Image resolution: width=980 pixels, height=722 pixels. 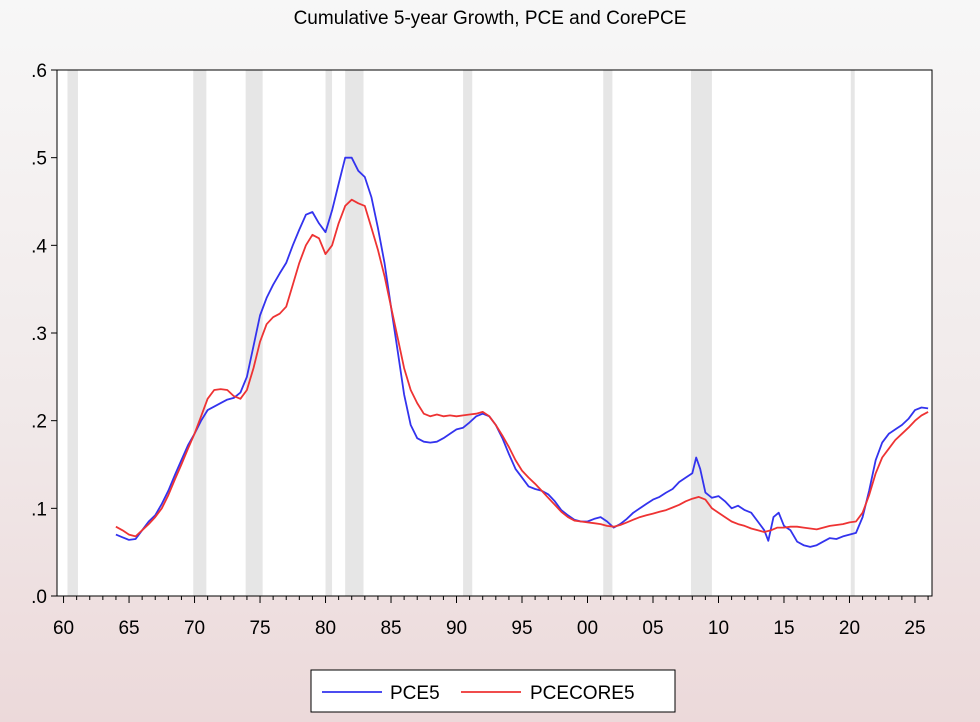 What do you see at coordinates (63, 628) in the screenshot?
I see `x-tick-label: 60` at bounding box center [63, 628].